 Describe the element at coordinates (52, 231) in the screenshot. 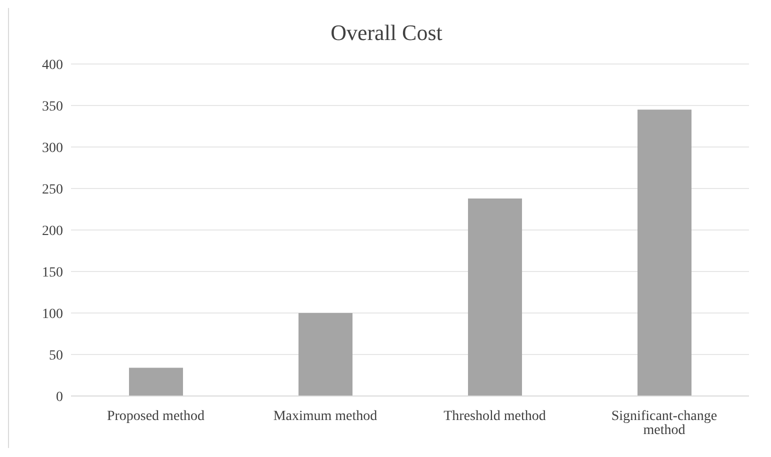

I see `y-tick-label: 200` at that location.